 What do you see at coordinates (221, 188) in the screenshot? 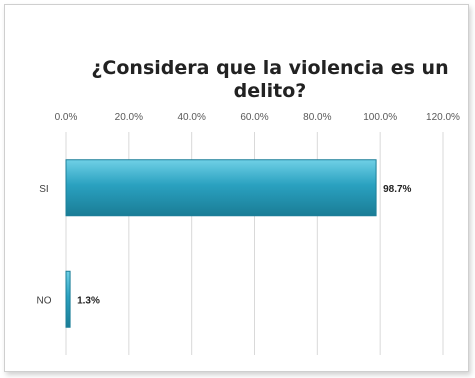
I see `bar-si` at bounding box center [221, 188].